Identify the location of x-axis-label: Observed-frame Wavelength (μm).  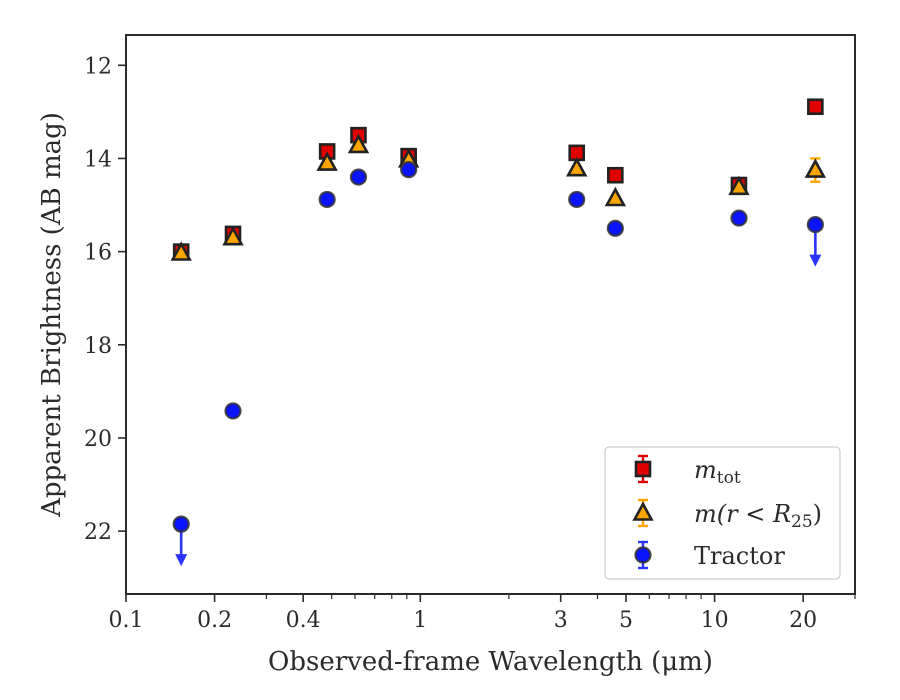
(490, 662).